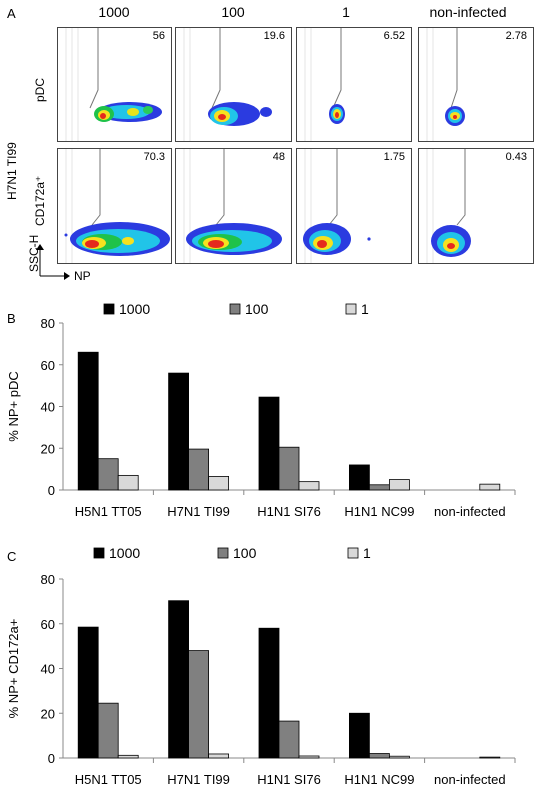 The width and height of the screenshot is (550, 798). Describe the element at coordinates (233, 12) in the screenshot. I see `column-title-100: 100` at that location.